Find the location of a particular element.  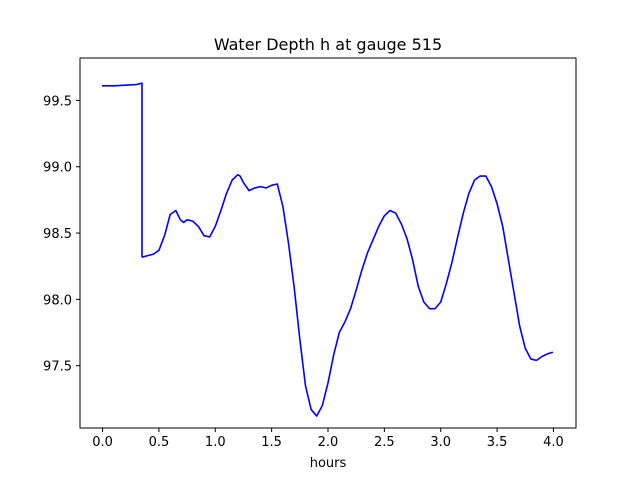

y-axis: 97.5 98.0 98.5 99.0 99.5 is located at coordinates (61, 234).